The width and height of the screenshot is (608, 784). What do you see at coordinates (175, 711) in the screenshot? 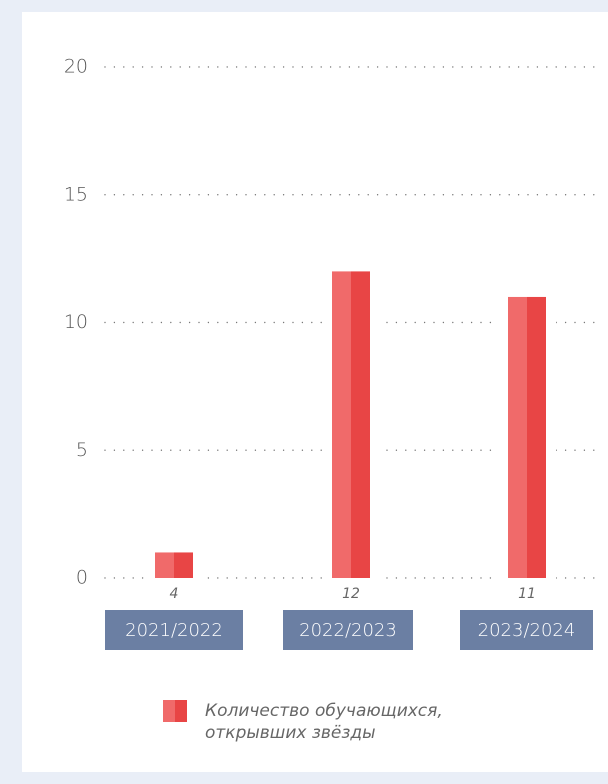
I see `legend-swatch` at bounding box center [175, 711].